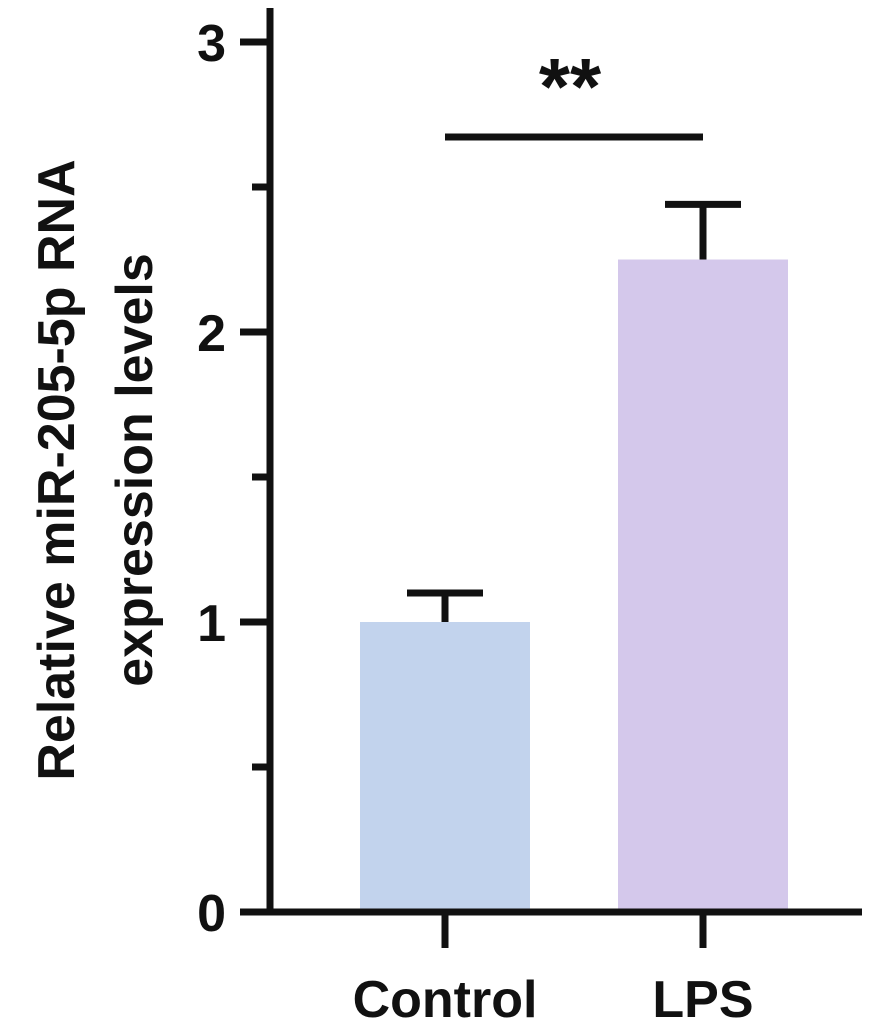 The height and width of the screenshot is (1031, 886). I want to click on y-tick-label: 2, so click(211, 334).